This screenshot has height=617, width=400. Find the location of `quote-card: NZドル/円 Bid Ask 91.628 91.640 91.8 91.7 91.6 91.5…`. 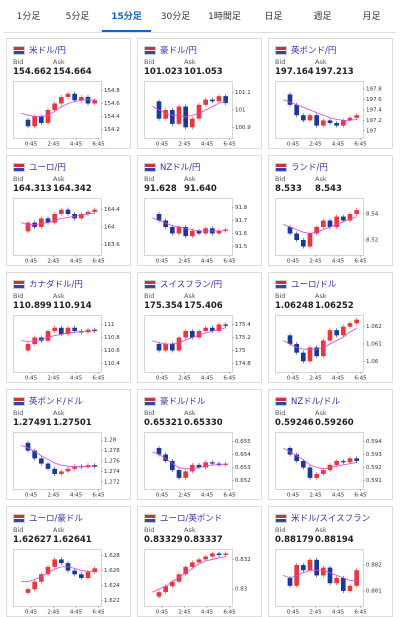

quote-card: NZドル/円 Bid Ask 91.628 91.640 91.8 91.7 91.6 91.5… is located at coordinates (199, 210).